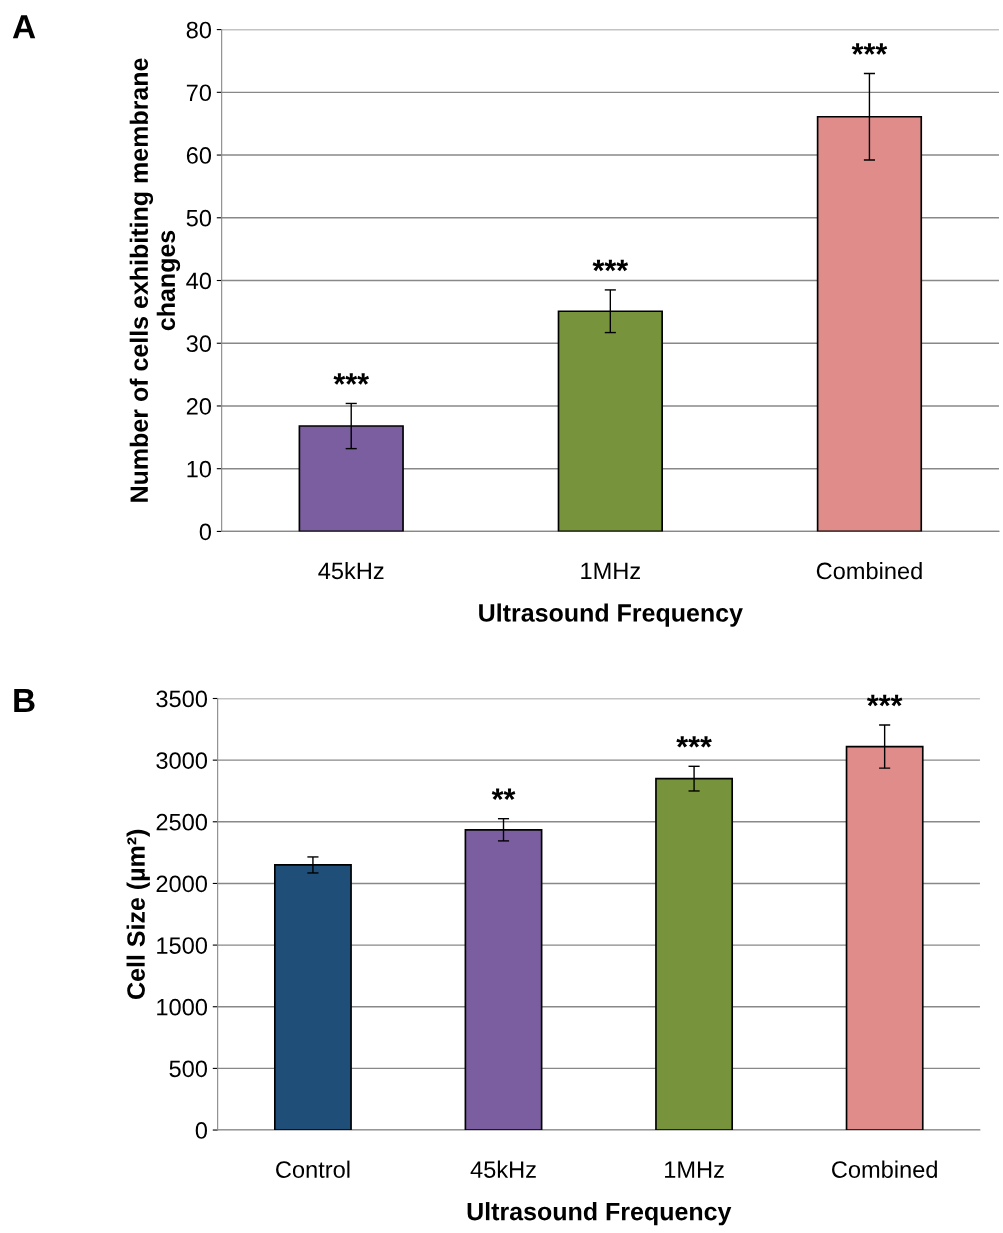 The height and width of the screenshot is (1233, 1003). Describe the element at coordinates (182, 945) in the screenshot. I see `y-tick-label: 1500` at that location.